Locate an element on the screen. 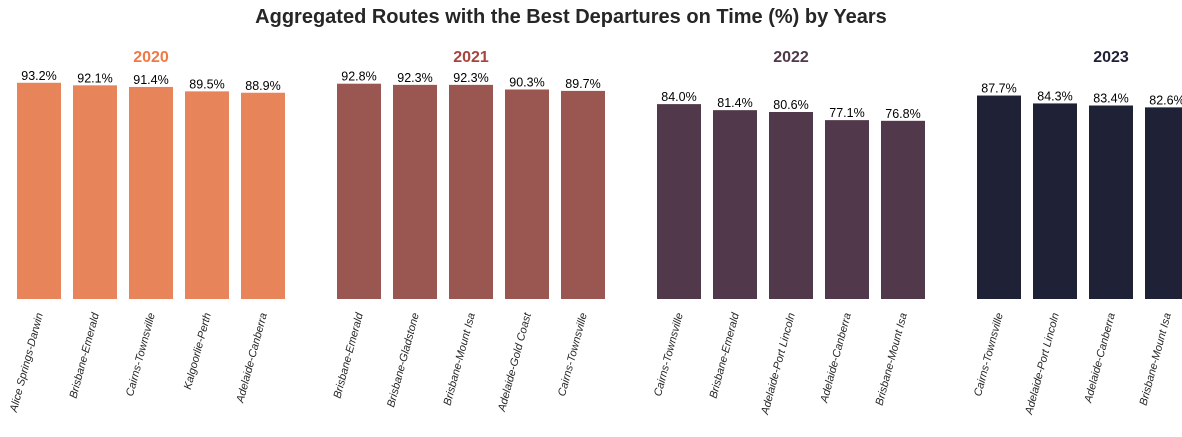 The height and width of the screenshot is (437, 1182). value-label-2023-1: 87.7% is located at coordinates (998, 89).